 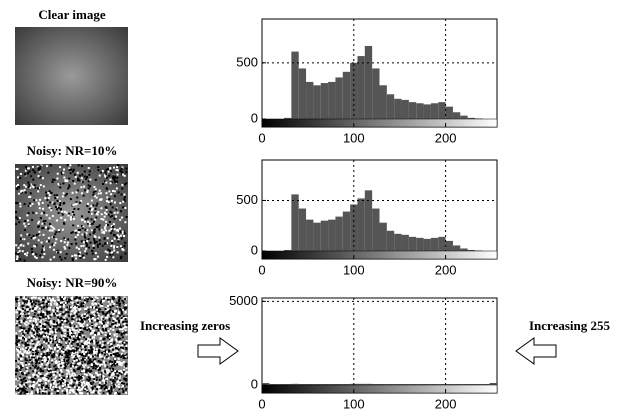 I want to click on y-tick-label: 0, so click(x=254, y=249).